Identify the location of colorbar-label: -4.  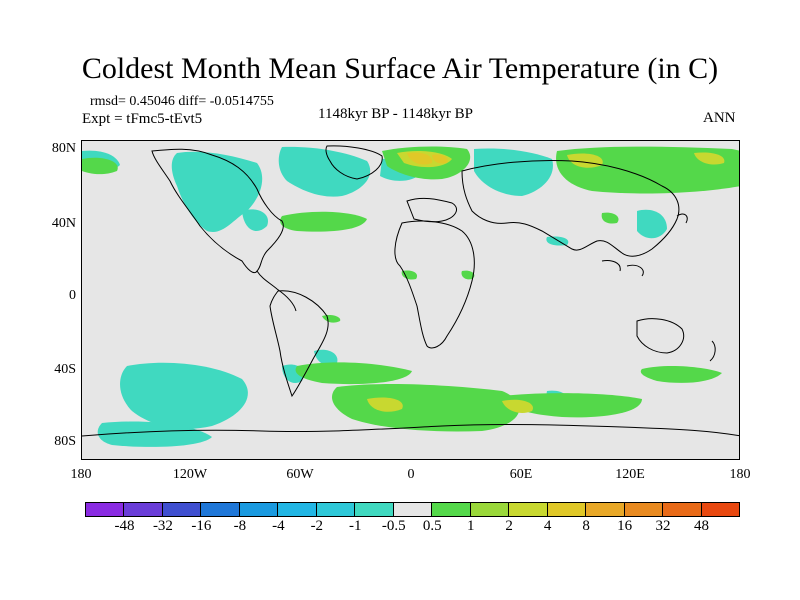
(278, 526).